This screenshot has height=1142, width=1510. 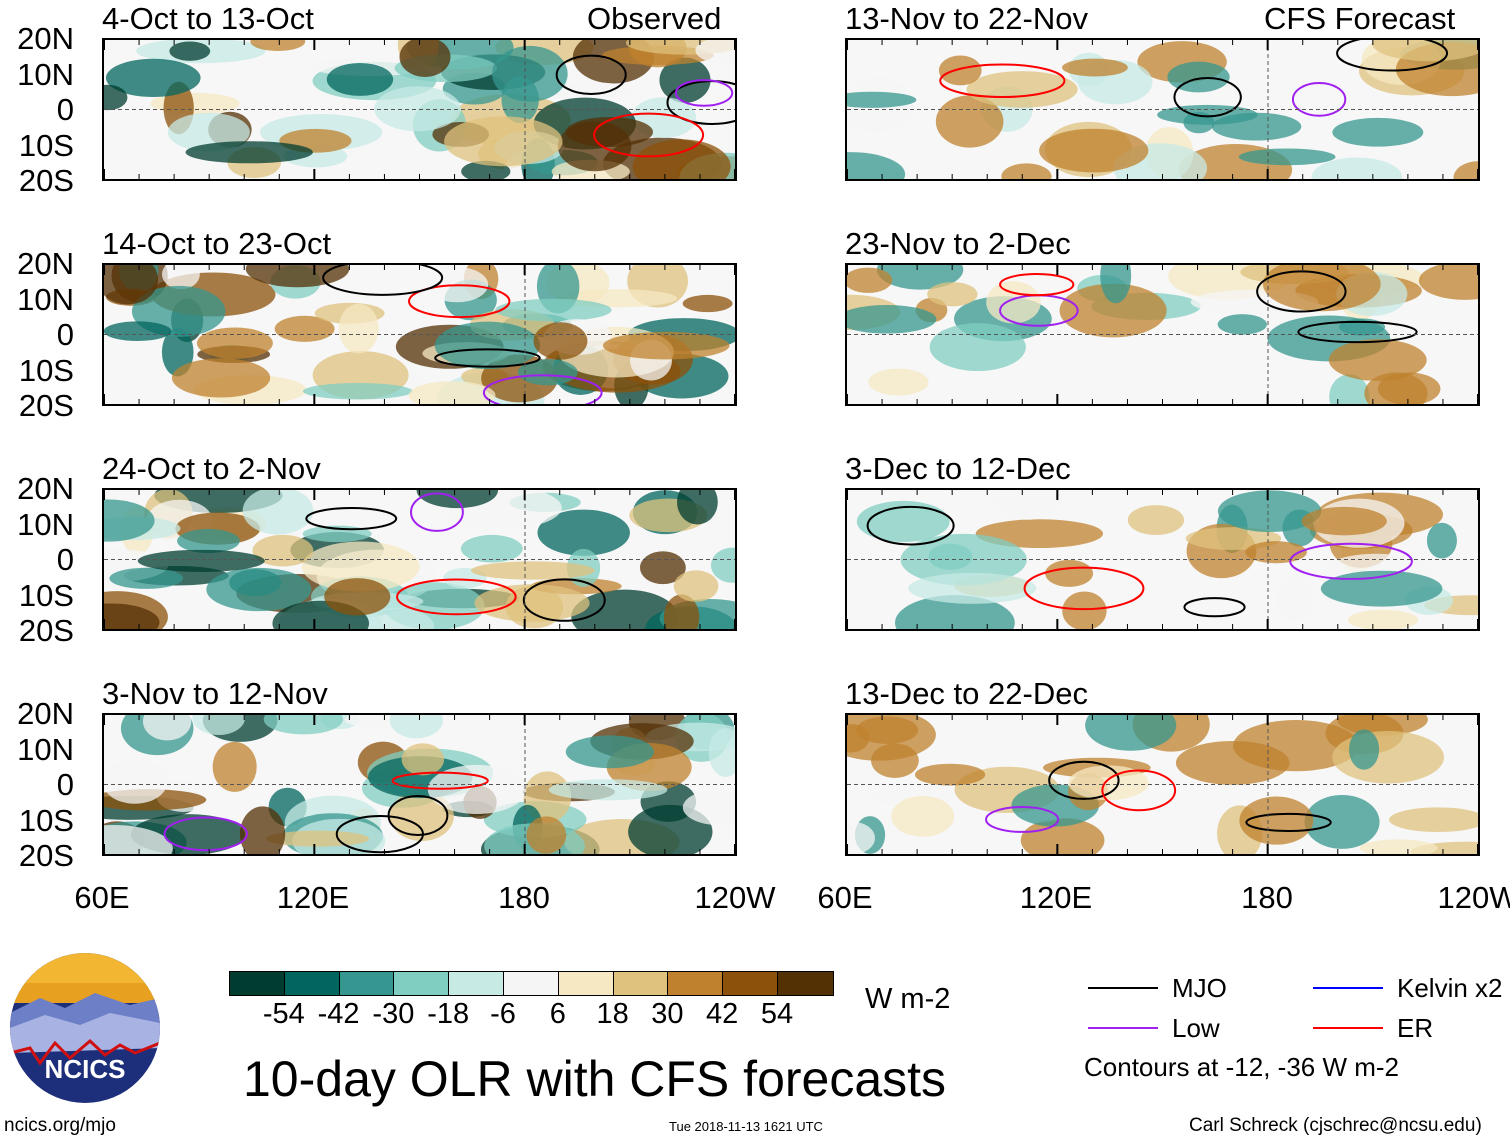 What do you see at coordinates (1348, 988) in the screenshot?
I see `legend-line-kelvin` at bounding box center [1348, 988].